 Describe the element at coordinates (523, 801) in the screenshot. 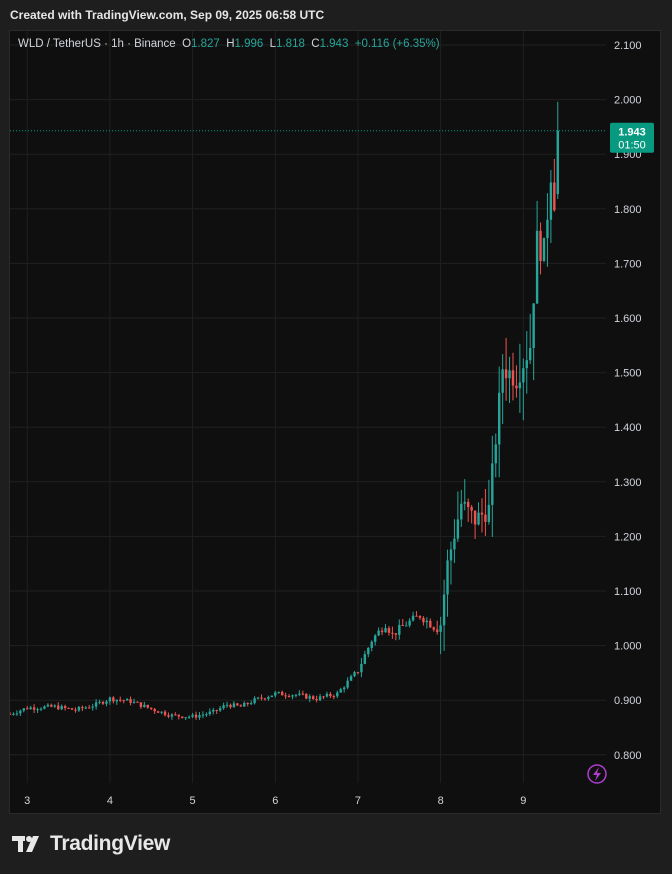

I see `x-axis-tick-label: 9` at that location.